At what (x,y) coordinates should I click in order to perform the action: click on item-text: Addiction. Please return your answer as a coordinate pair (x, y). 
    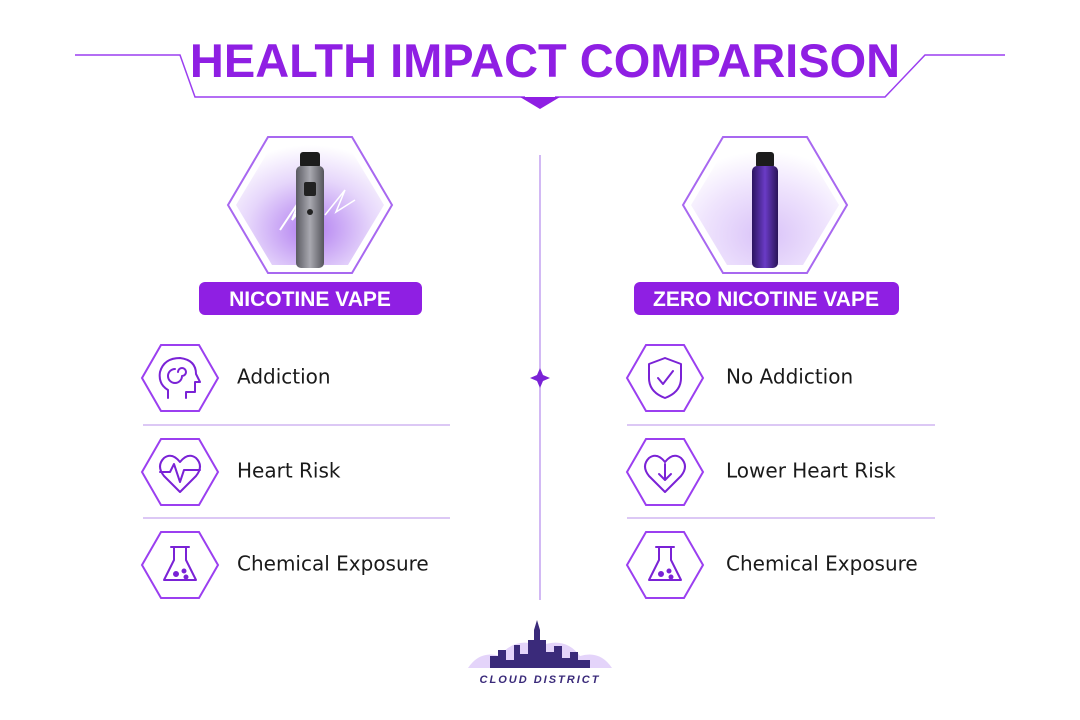
    Looking at the image, I should click on (284, 377).